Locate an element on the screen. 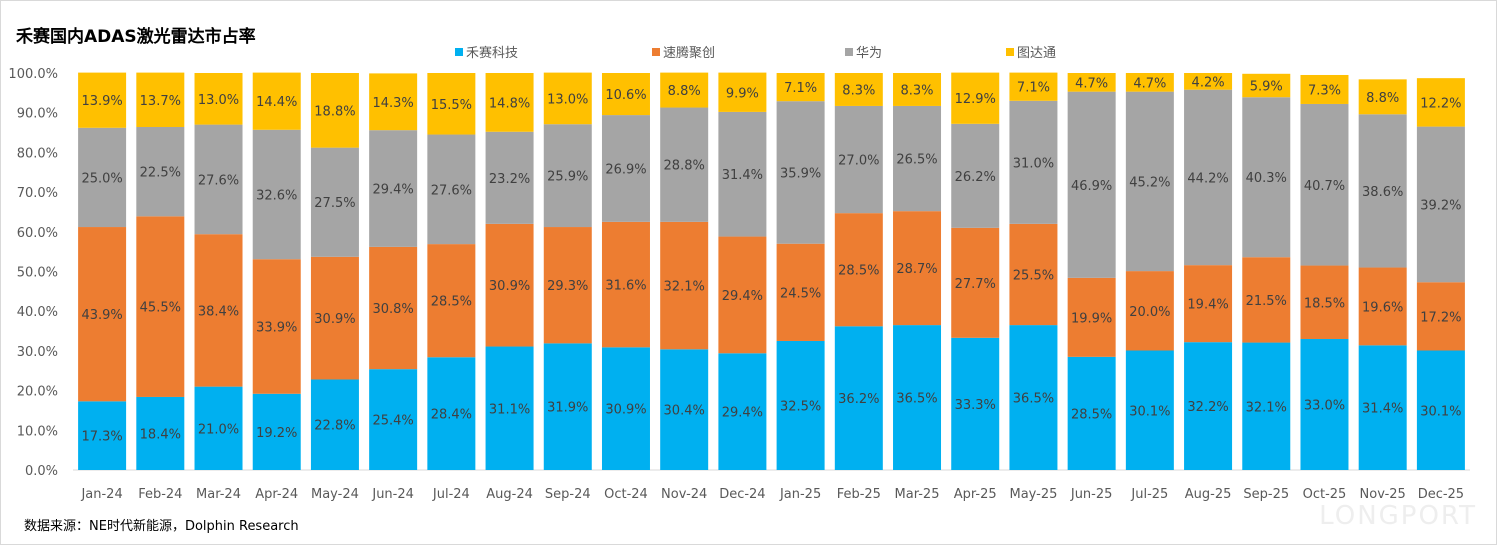 Image resolution: width=1497 pixels, height=545 pixels. x-tick-label: Feb-24 is located at coordinates (160, 494).